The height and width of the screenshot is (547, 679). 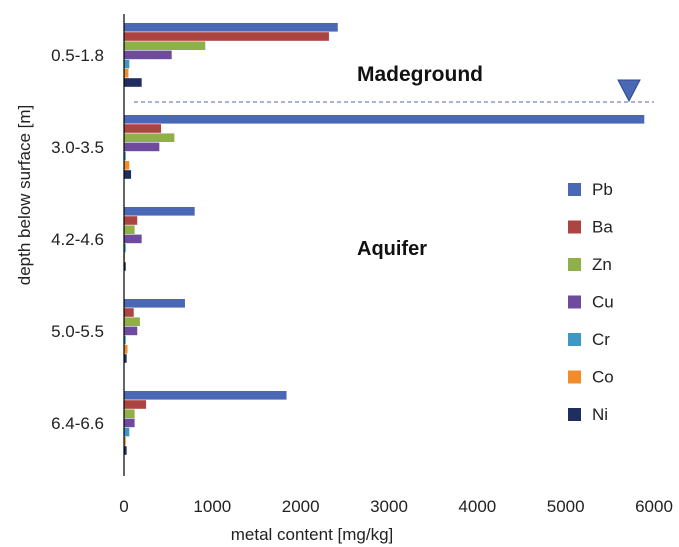 I want to click on x-tick-label: 5000, so click(x=566, y=506).